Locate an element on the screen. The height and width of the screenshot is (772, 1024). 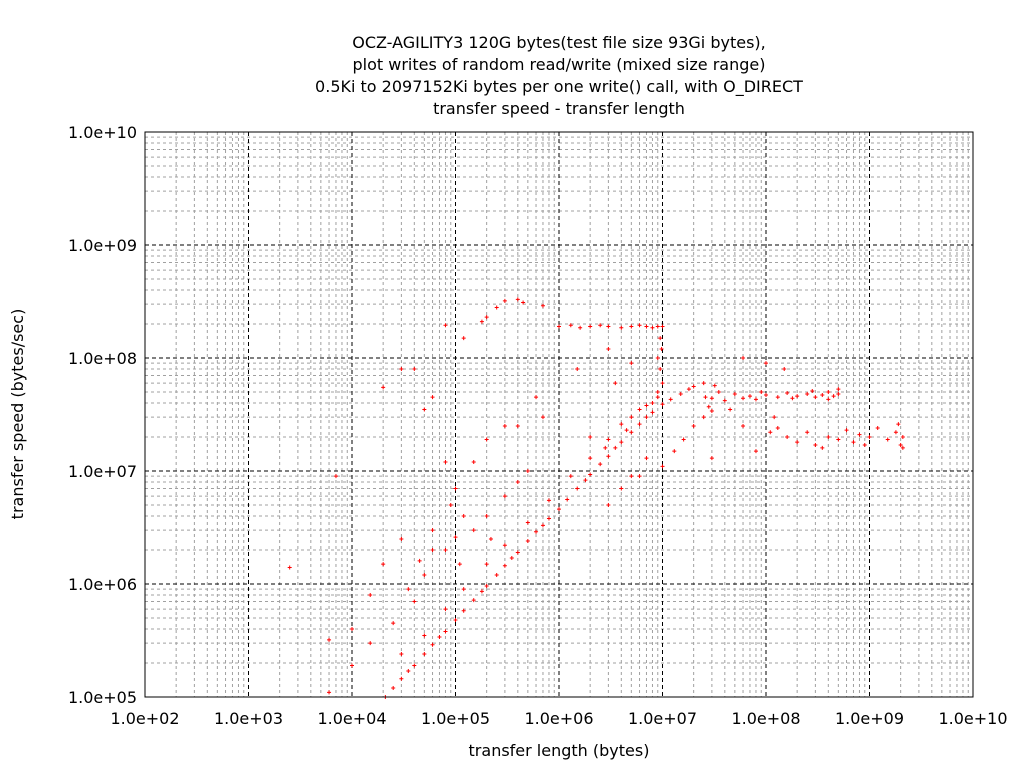
y-axis-label: transfer speed (bytes/sec) is located at coordinates (17, 414).